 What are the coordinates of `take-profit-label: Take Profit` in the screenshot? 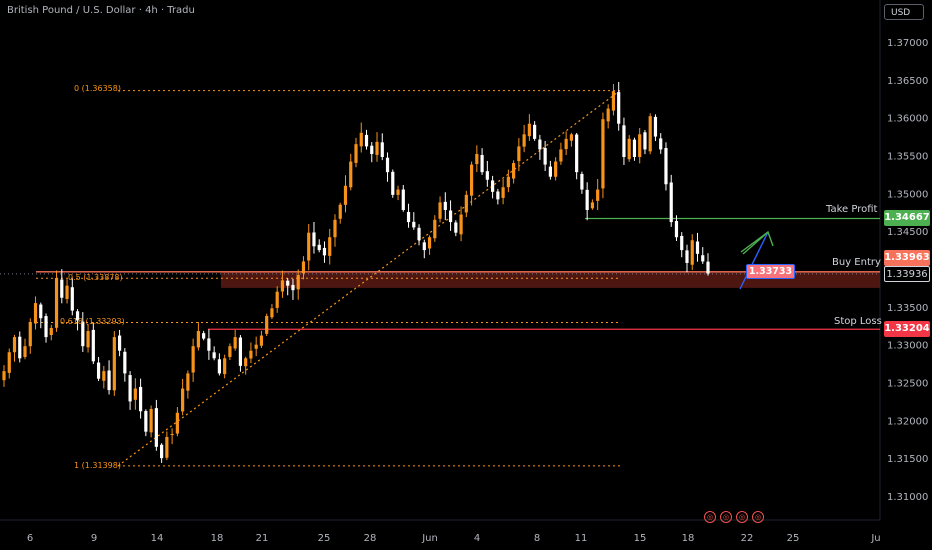 It's located at (852, 209).